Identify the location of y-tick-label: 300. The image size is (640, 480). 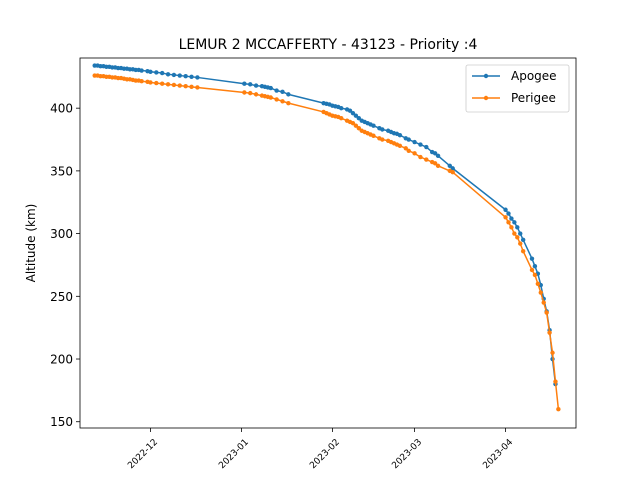
(61, 234).